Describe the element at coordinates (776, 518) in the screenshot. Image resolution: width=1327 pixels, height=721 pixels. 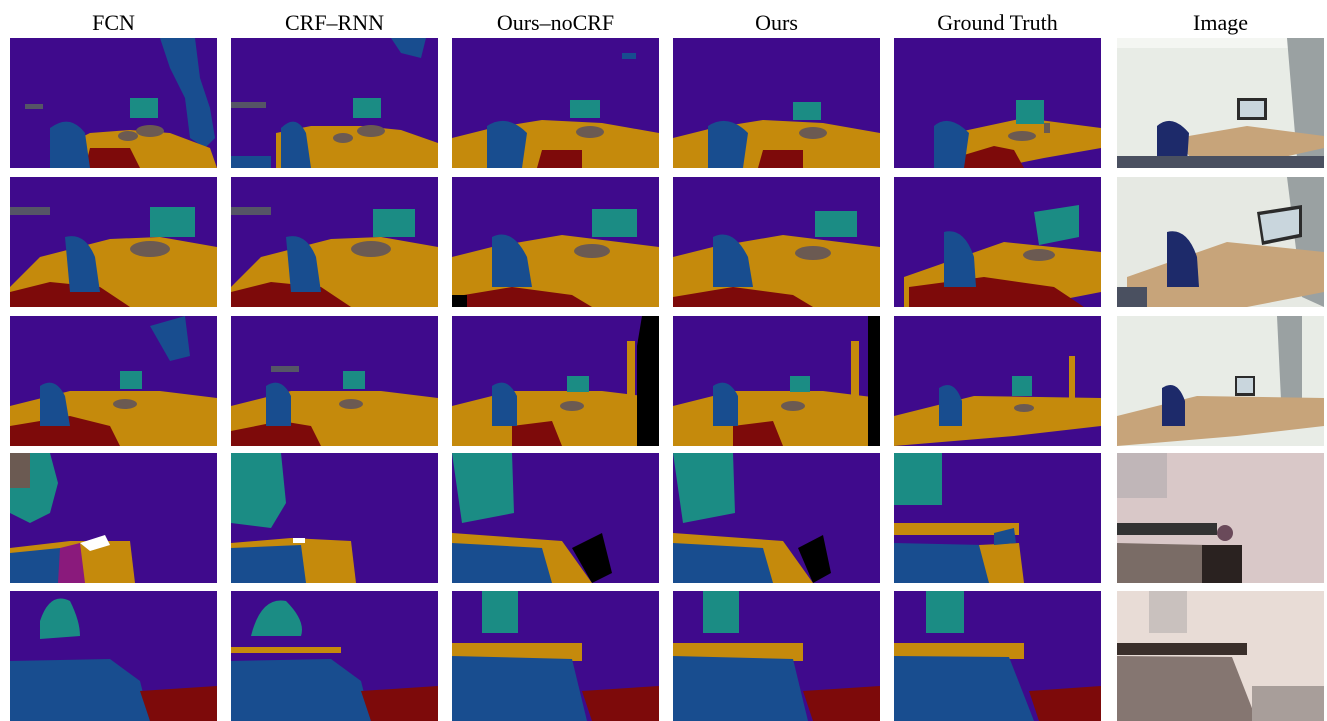
I see `ours-row4-segmentation` at that location.